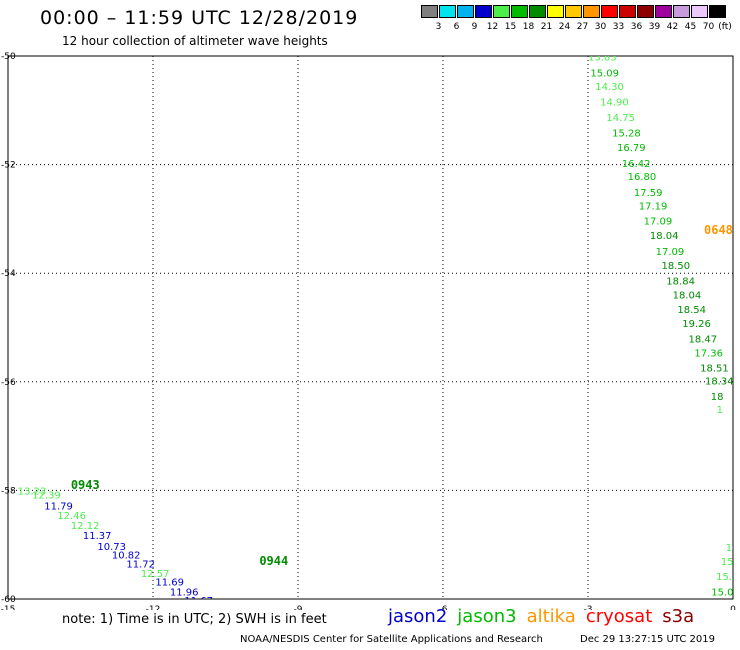 This screenshot has height=650, width=740. I want to click on color-scale-label: 9, so click(474, 27).